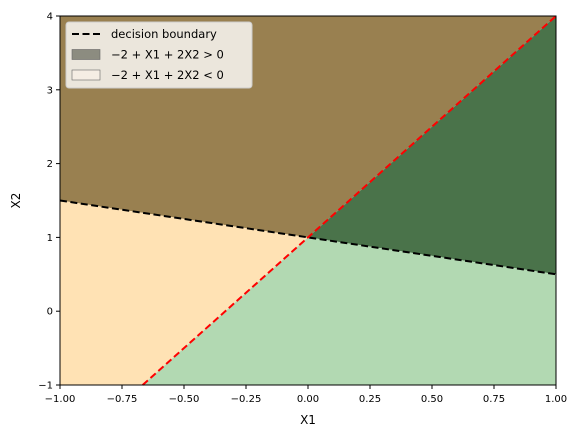 Image resolution: width=581 pixels, height=438 pixels. What do you see at coordinates (184, 399) in the screenshot?
I see `x-tick-label: −0.50` at bounding box center [184, 399].